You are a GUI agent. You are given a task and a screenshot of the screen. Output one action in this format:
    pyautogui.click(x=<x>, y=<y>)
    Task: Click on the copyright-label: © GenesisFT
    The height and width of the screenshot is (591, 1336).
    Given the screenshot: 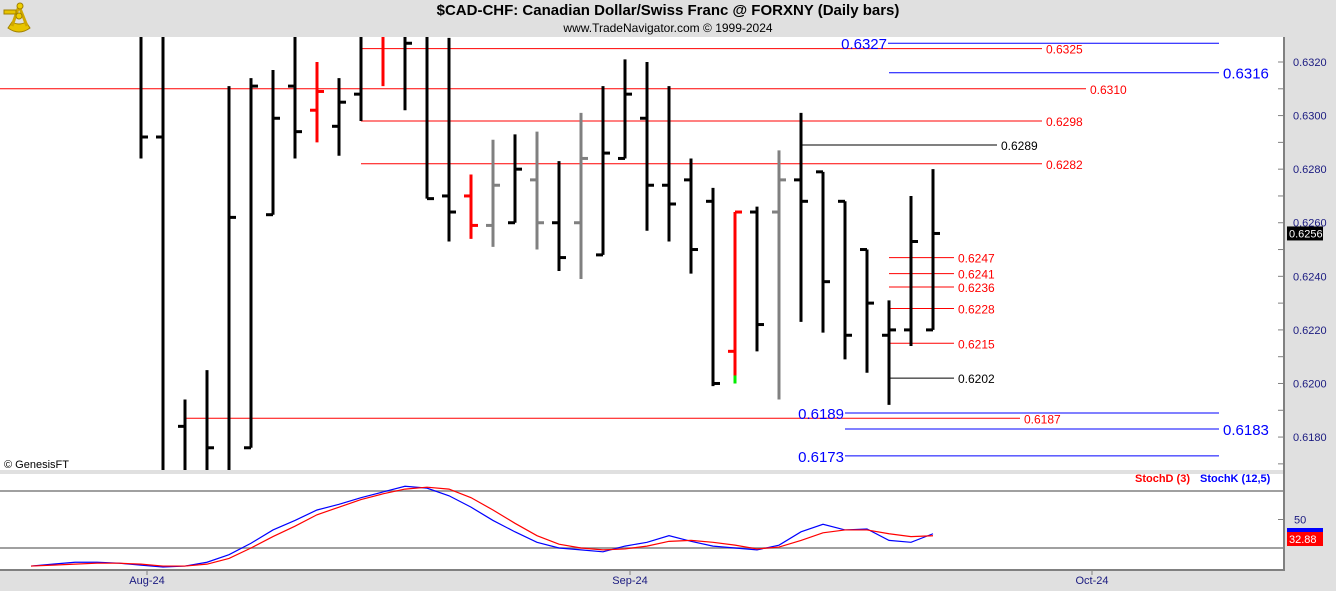 What is the action you would take?
    pyautogui.click(x=36, y=465)
    